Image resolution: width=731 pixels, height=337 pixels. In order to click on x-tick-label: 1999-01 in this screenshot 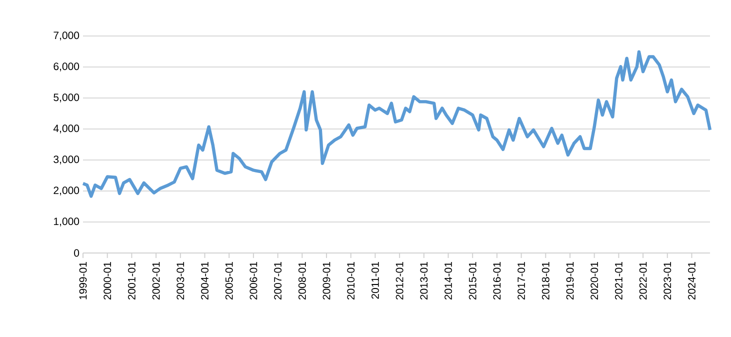, I will do `click(83, 281)`.